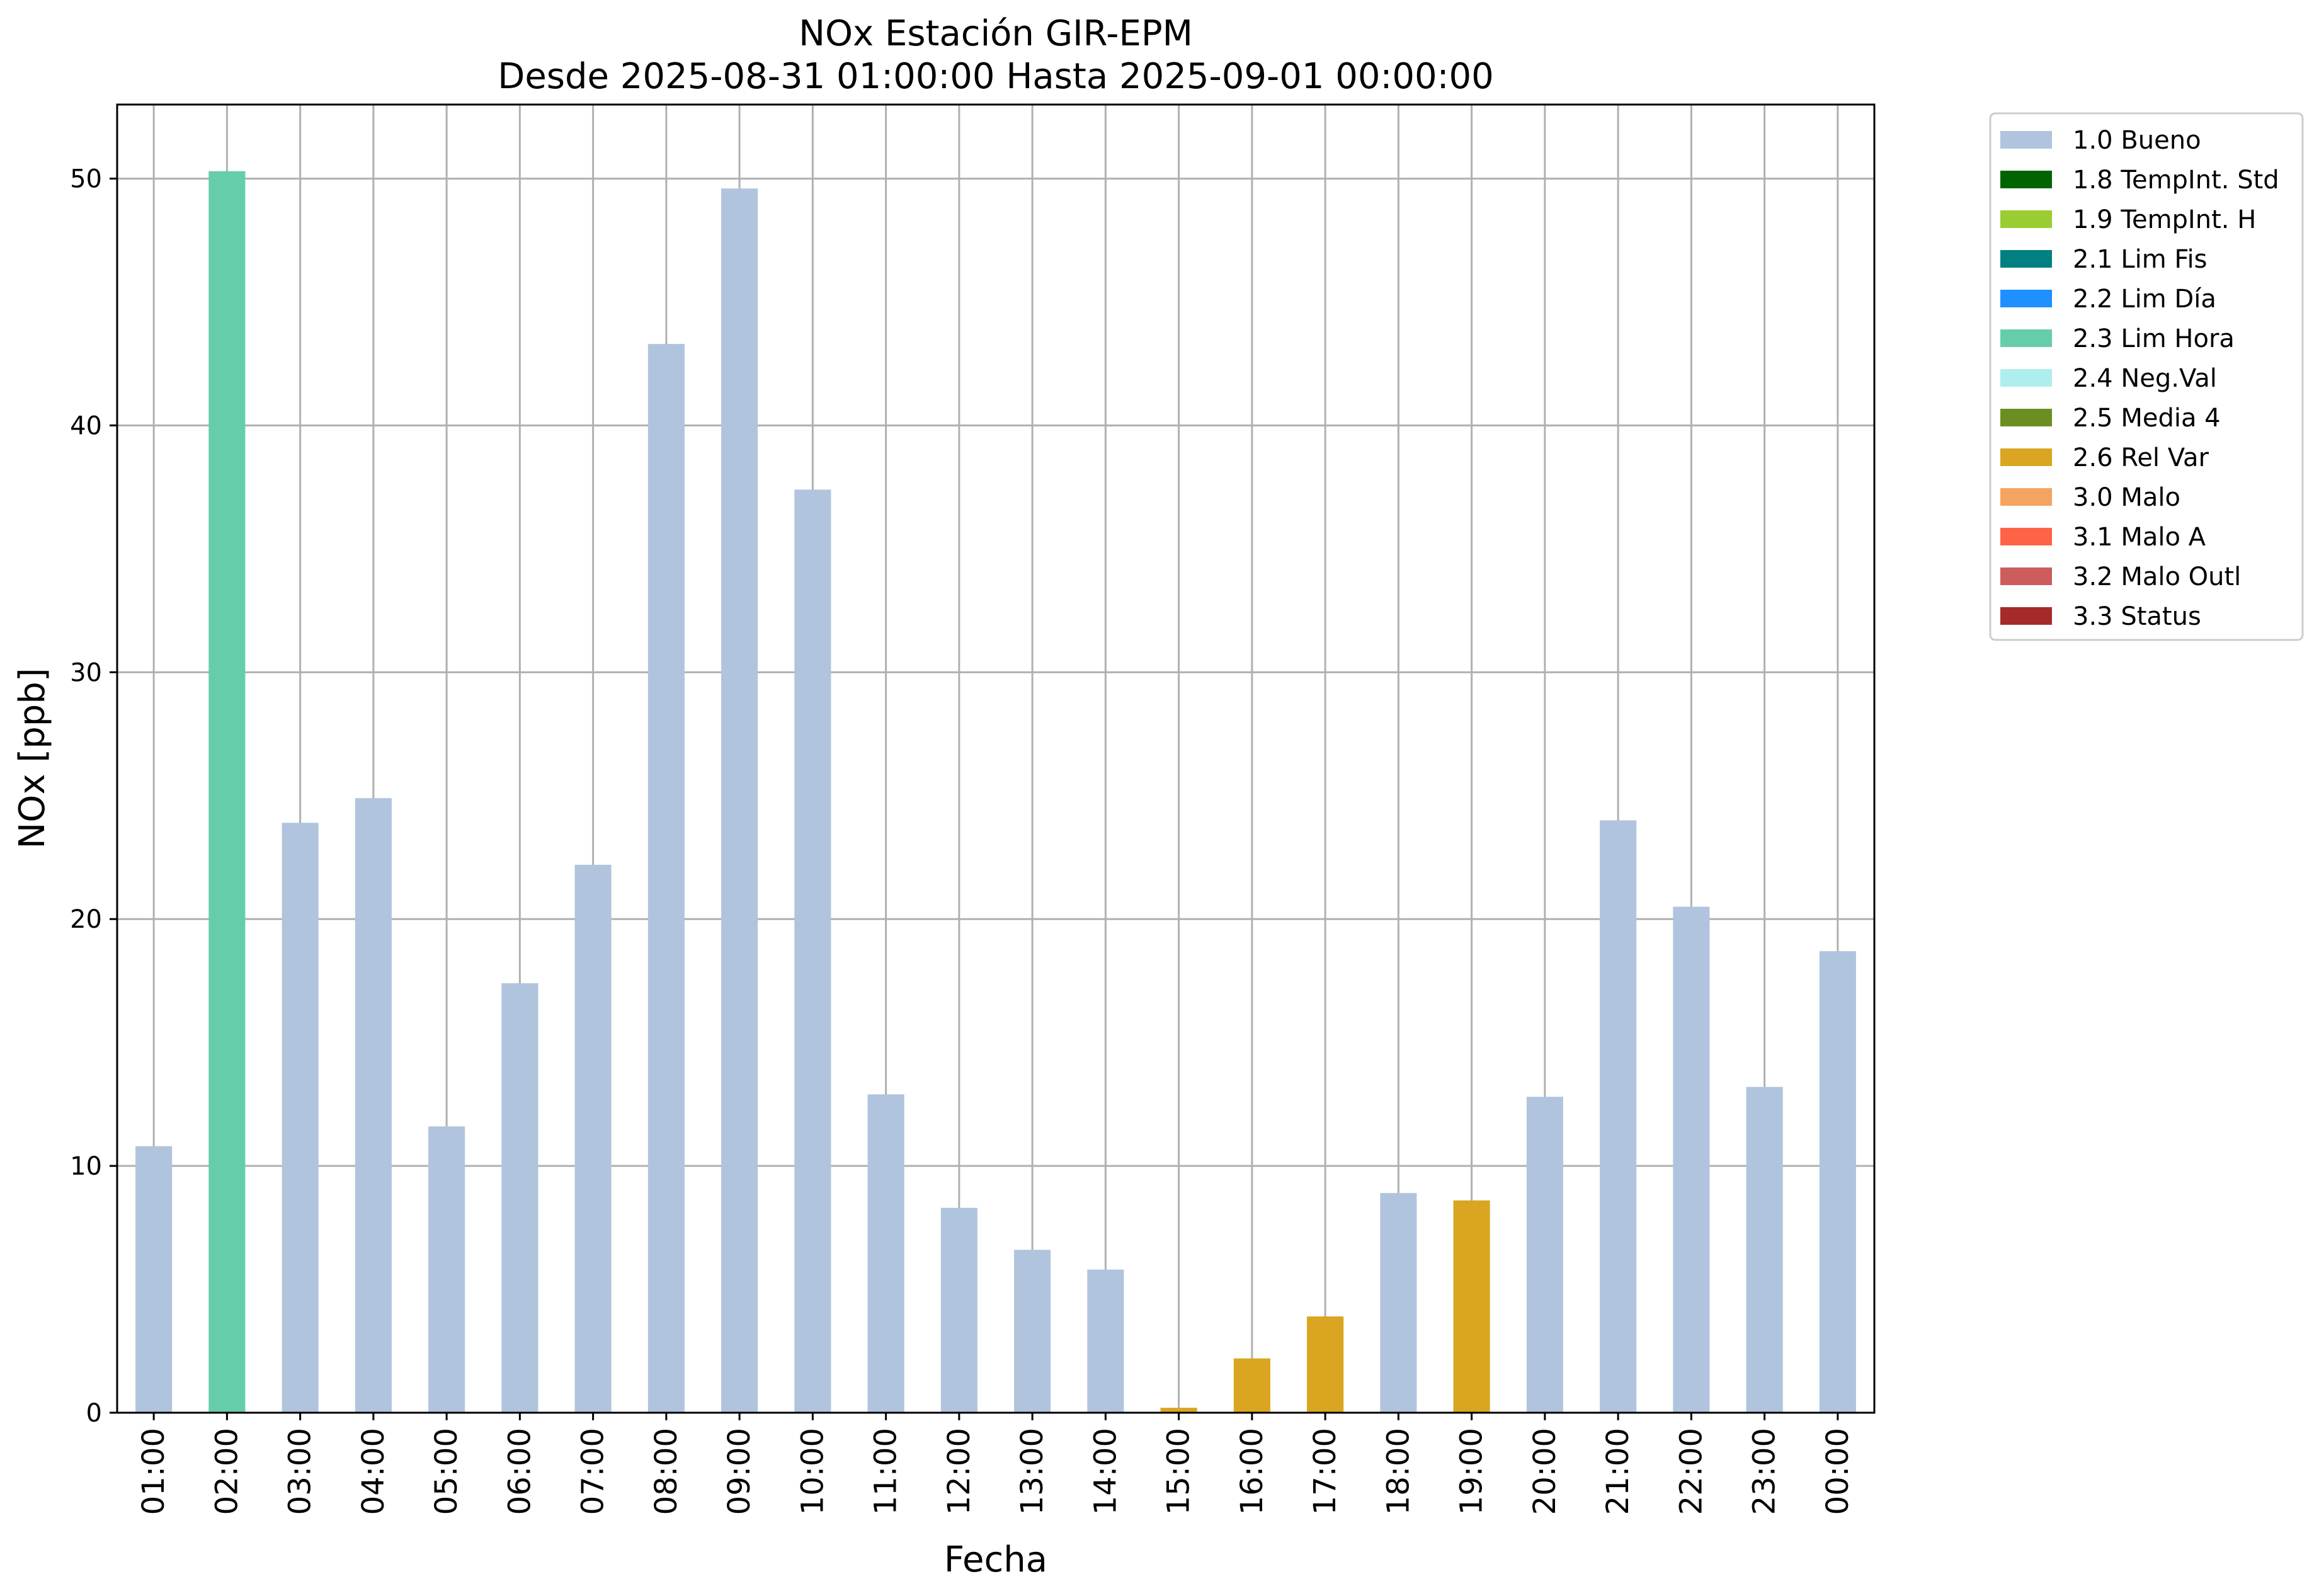 Image resolution: width=2319 pixels, height=1596 pixels. I want to click on legend-box, so click(2146, 376).